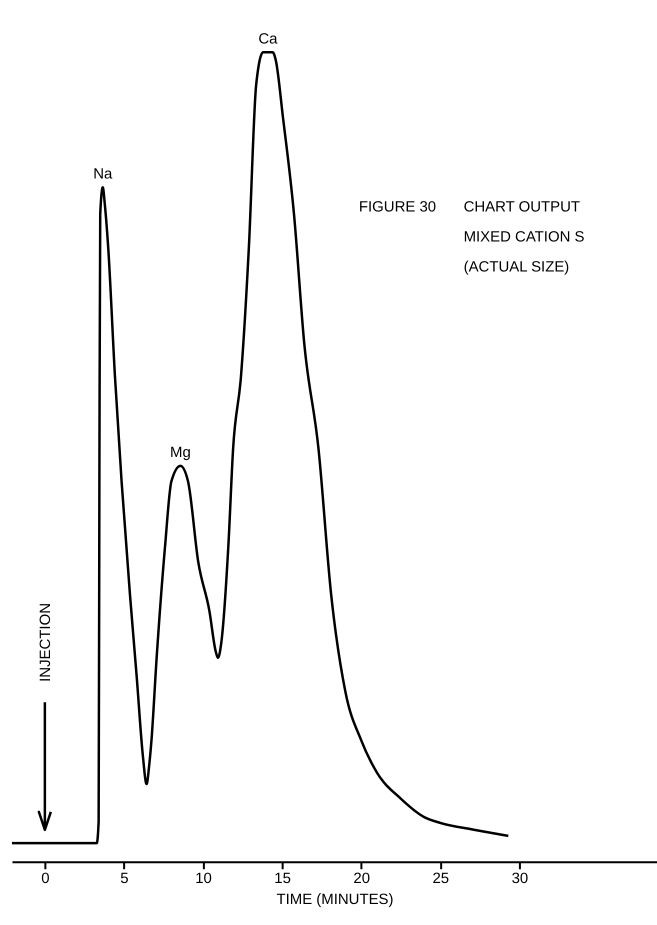 The height and width of the screenshot is (925, 657). I want to click on x-tick-label: 20, so click(361, 879).